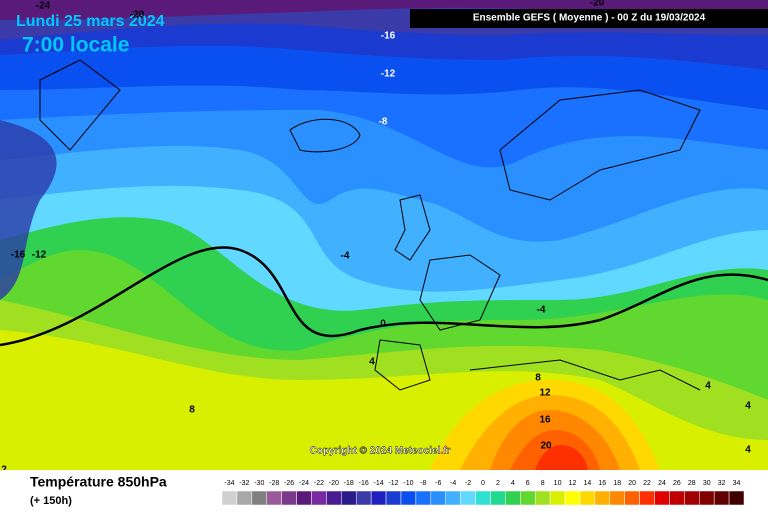 The width and height of the screenshot is (768, 512). What do you see at coordinates (558, 483) in the screenshot?
I see `scale-label: 10` at bounding box center [558, 483].